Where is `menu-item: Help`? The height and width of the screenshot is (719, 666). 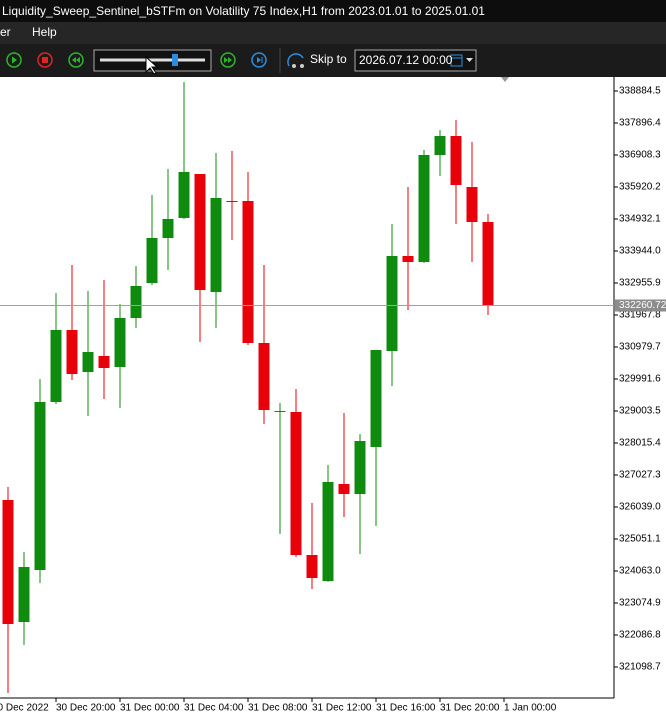 menu-item: Help is located at coordinates (44, 32).